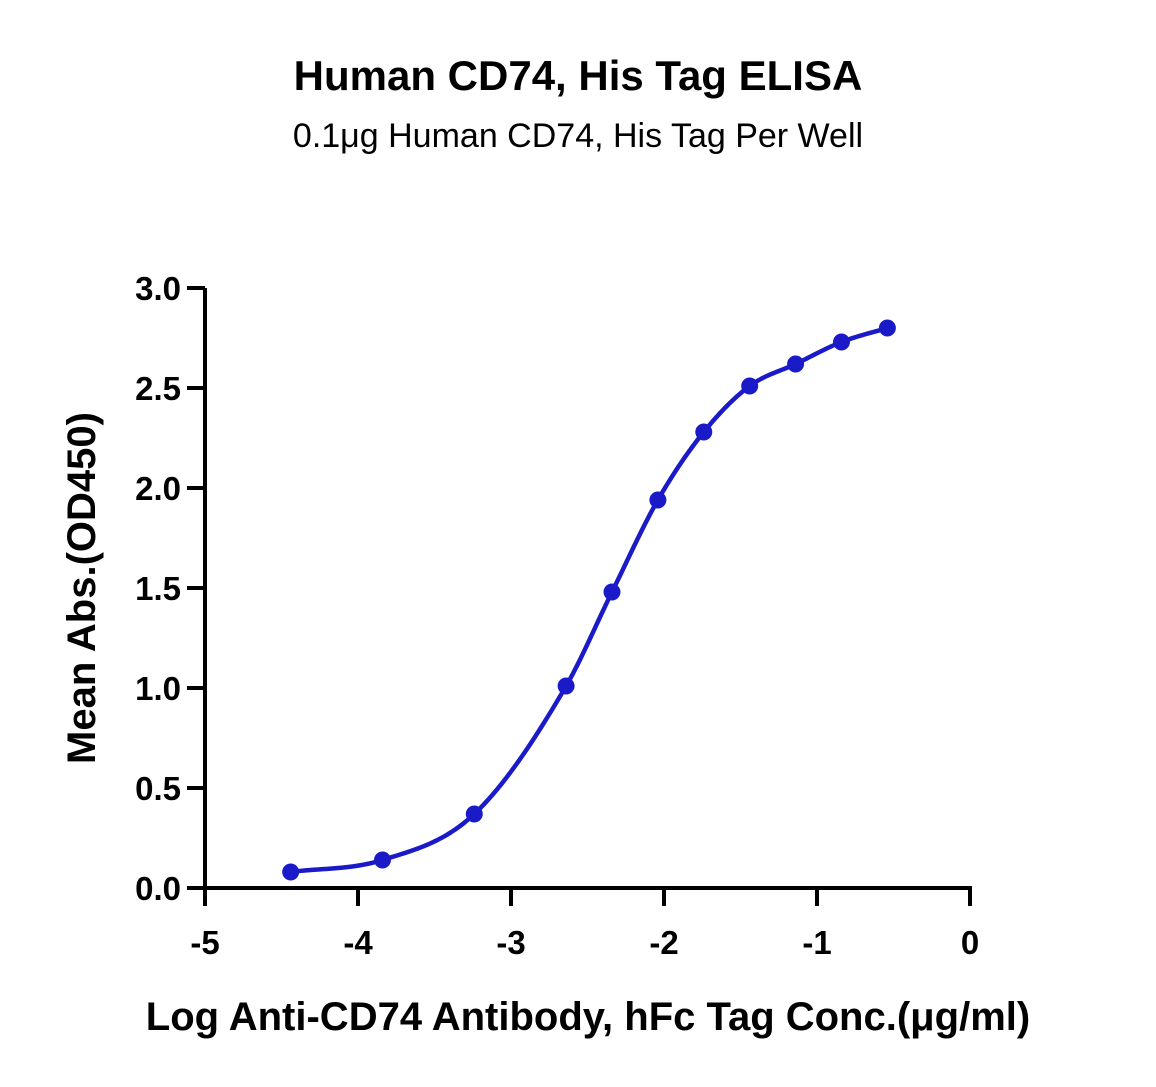 This screenshot has height=1087, width=1156. I want to click on y-tick-label: 3.0, so click(158, 288).